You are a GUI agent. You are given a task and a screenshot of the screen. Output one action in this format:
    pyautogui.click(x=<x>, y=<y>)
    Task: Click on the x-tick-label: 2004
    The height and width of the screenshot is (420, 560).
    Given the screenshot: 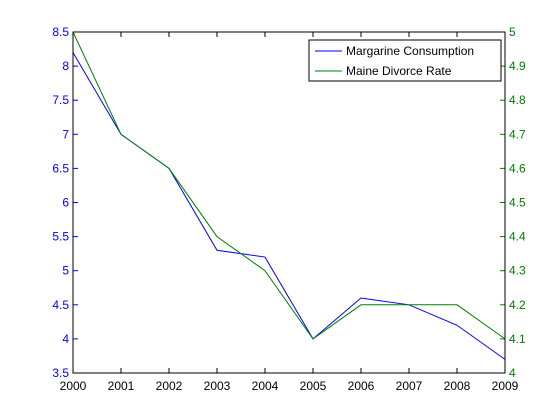 What is the action you would take?
    pyautogui.click(x=265, y=386)
    